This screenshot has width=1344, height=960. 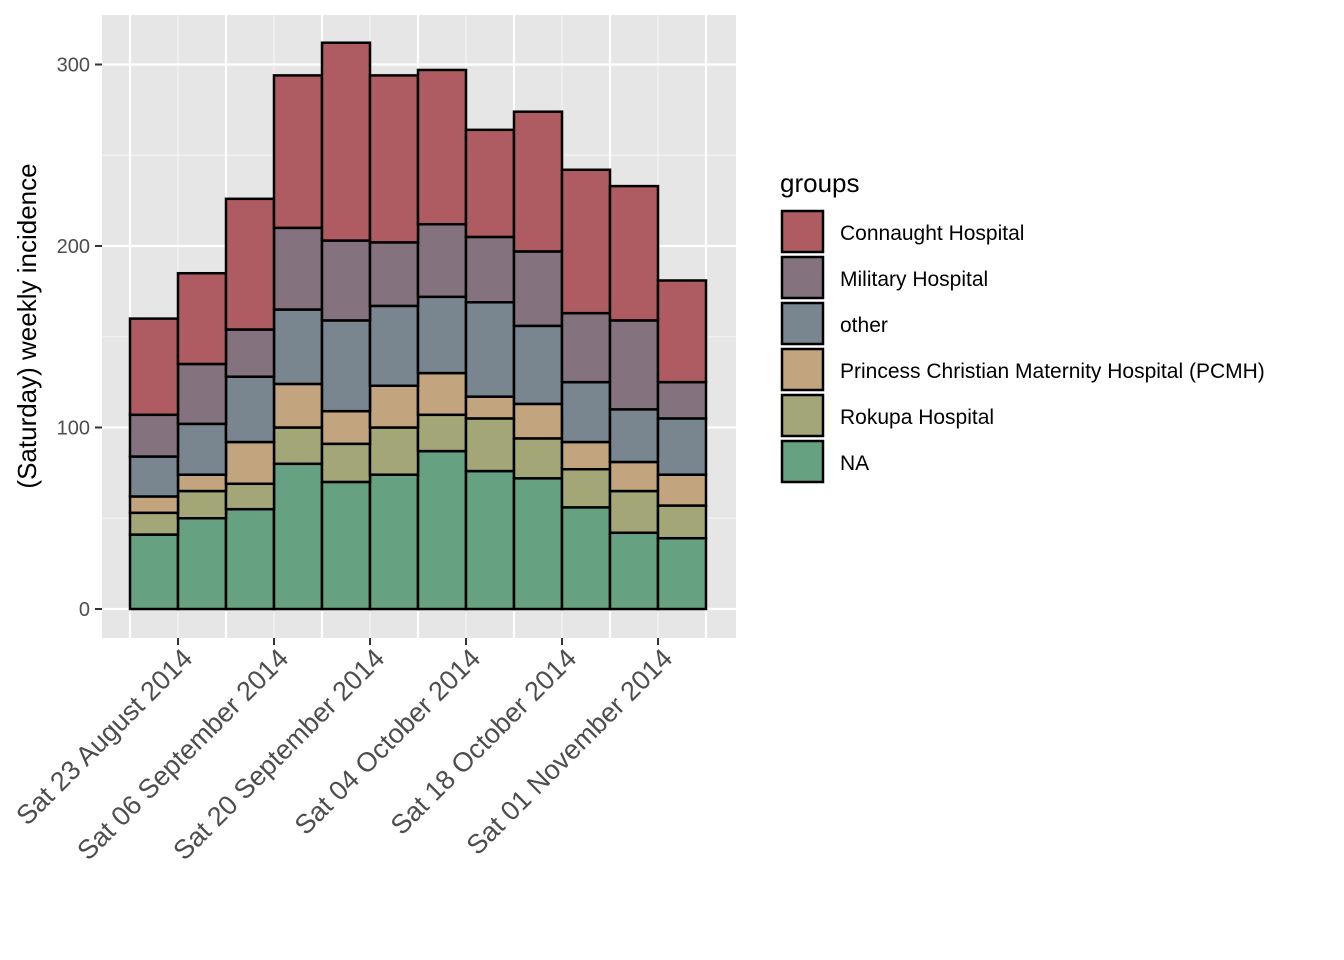 I want to click on legend-label: Rokupa Hospital, so click(x=917, y=417).